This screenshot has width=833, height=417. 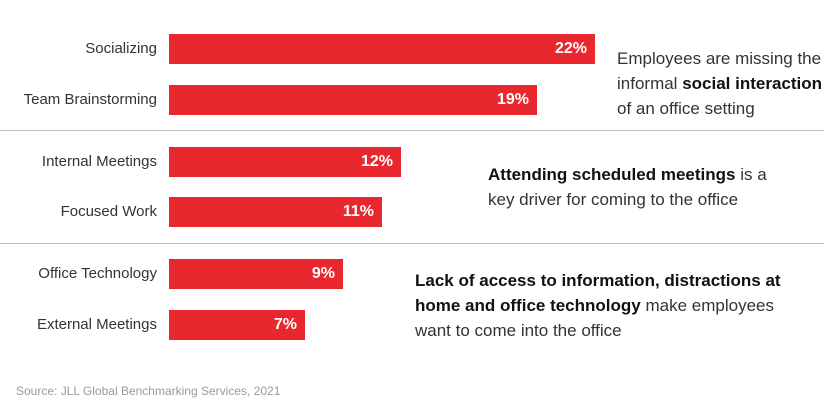 I want to click on bar-value-label: 7%, so click(x=285, y=324).